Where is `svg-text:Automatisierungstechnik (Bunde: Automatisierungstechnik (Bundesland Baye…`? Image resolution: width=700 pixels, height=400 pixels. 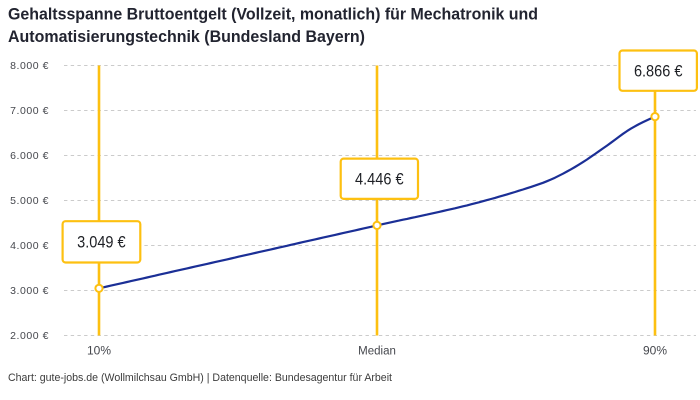 svg-text:Automatisierungstechnik (Bunde: Automatisierungstechnik (Bundesland Baye… is located at coordinates (186, 36).